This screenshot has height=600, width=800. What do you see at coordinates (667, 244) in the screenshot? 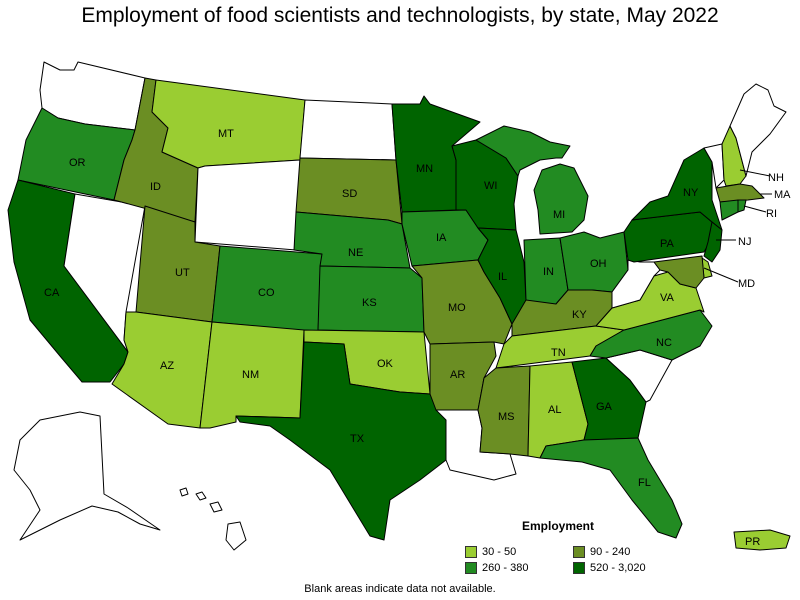
I see `label-PA: PA` at bounding box center [667, 244].